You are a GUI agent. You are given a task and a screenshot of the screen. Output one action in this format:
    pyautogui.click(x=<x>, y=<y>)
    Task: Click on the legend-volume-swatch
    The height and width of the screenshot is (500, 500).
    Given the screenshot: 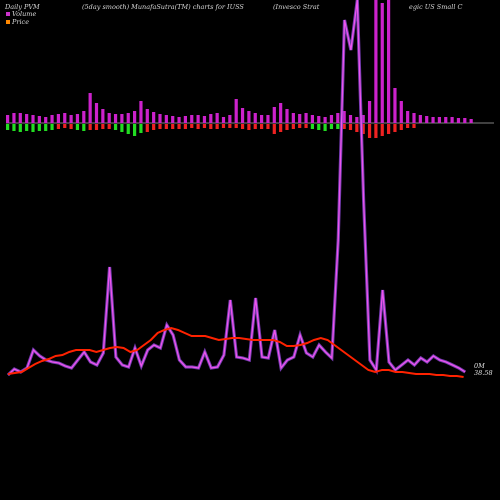 What is the action you would take?
    pyautogui.click(x=8, y=14)
    